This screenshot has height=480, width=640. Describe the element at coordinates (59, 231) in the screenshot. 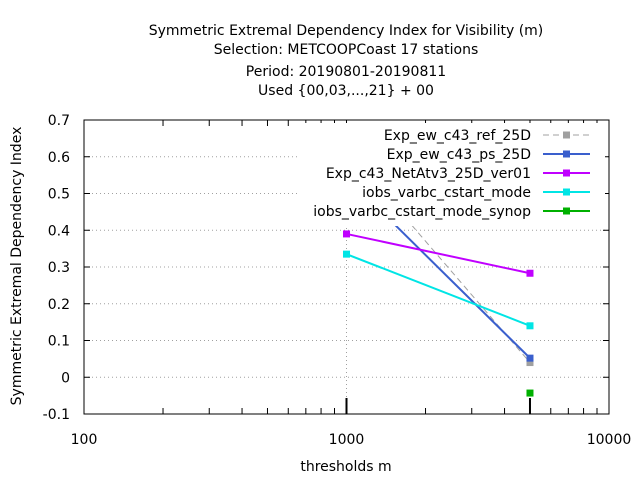

I see `y-tick-label: 0.4` at that location.